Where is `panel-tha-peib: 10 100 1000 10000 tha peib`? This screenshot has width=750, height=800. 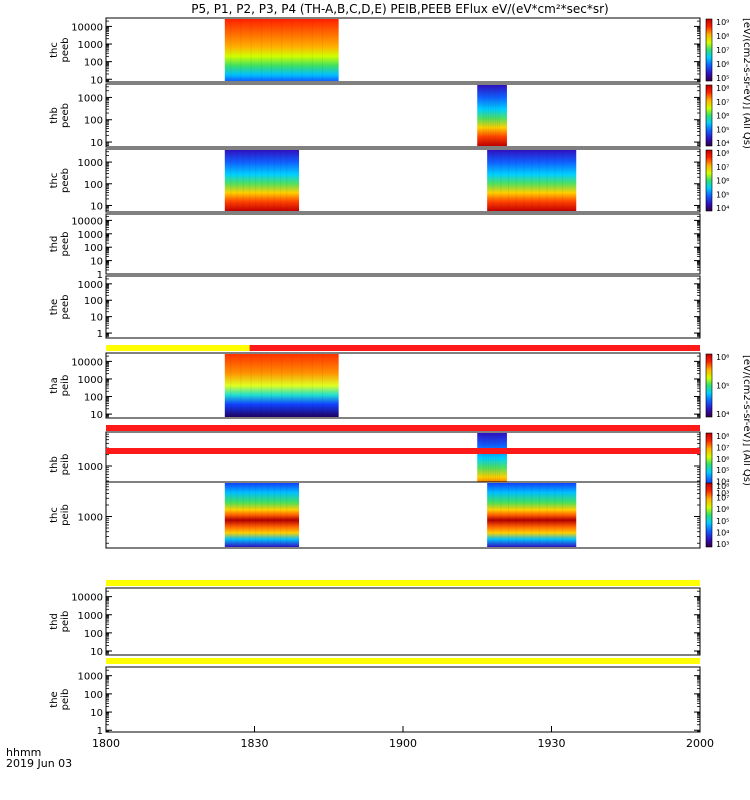 panel-tha-peib: 10 100 1000 10000 tha peib is located at coordinates (375, 386).